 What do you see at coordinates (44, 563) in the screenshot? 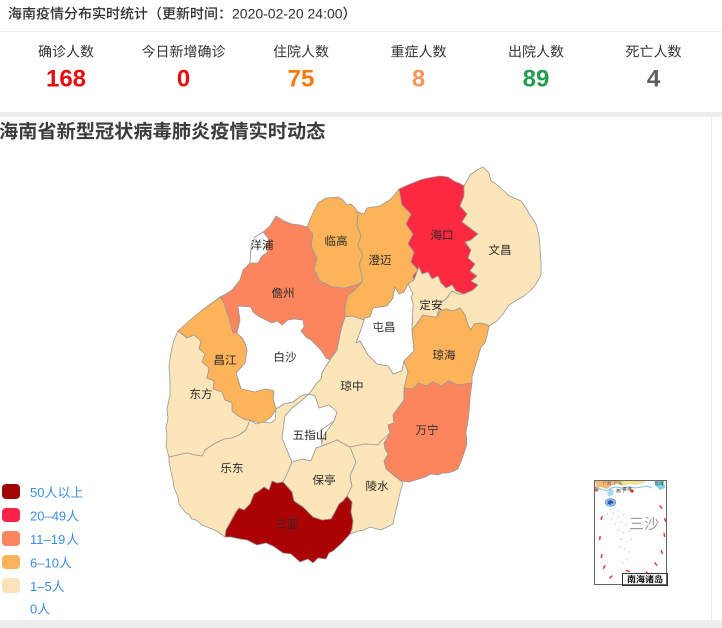
I see `svg-text: 6–10` at bounding box center [44, 563].